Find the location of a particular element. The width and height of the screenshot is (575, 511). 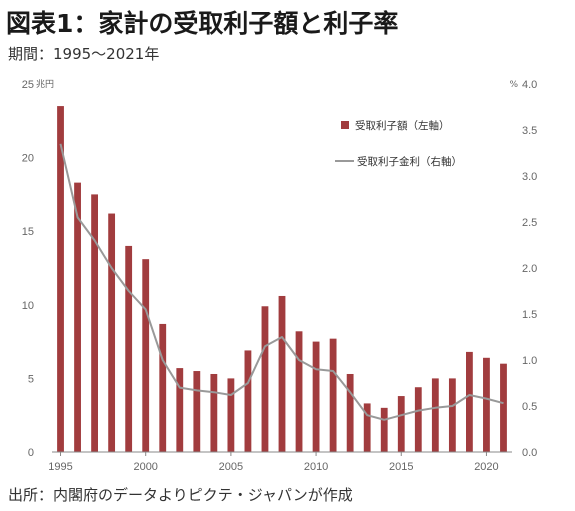

bar-2005 is located at coordinates (231, 415).